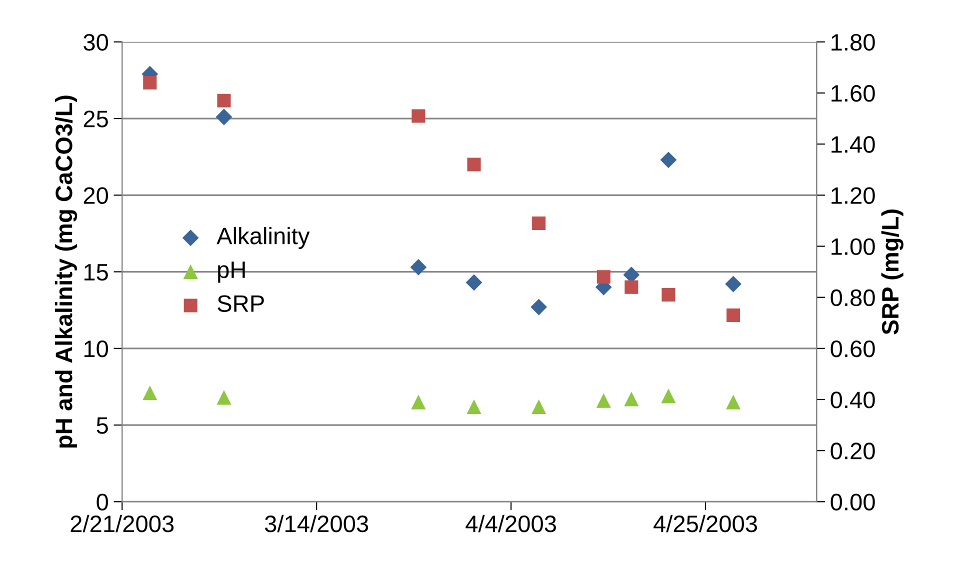  I want to click on y2-tick-label: 0.40, so click(852, 400).